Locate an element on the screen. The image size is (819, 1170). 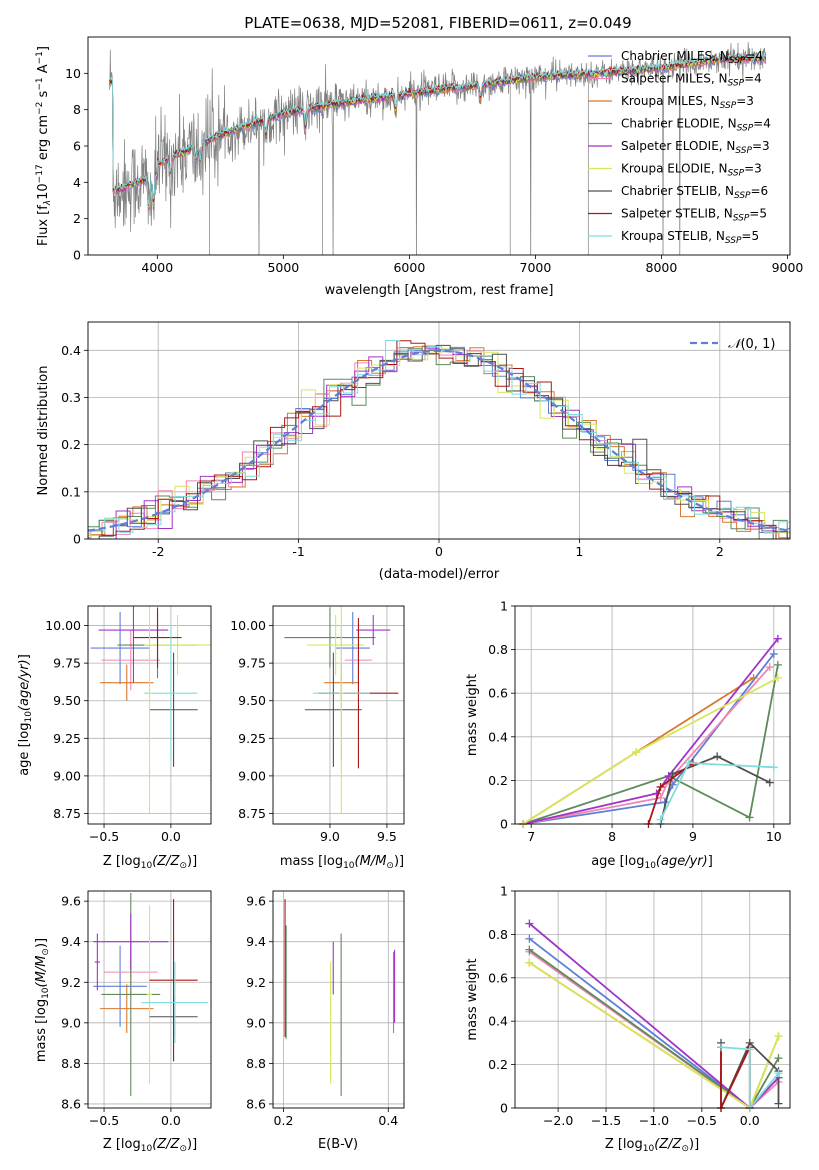
x-tick-label: 0.0 is located at coordinates (171, 1120).